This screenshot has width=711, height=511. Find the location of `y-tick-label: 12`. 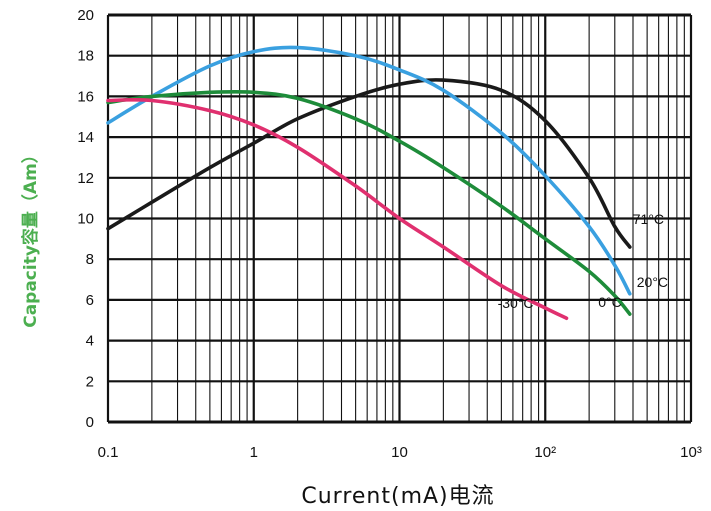

y-tick-label: 12 is located at coordinates (85, 178).